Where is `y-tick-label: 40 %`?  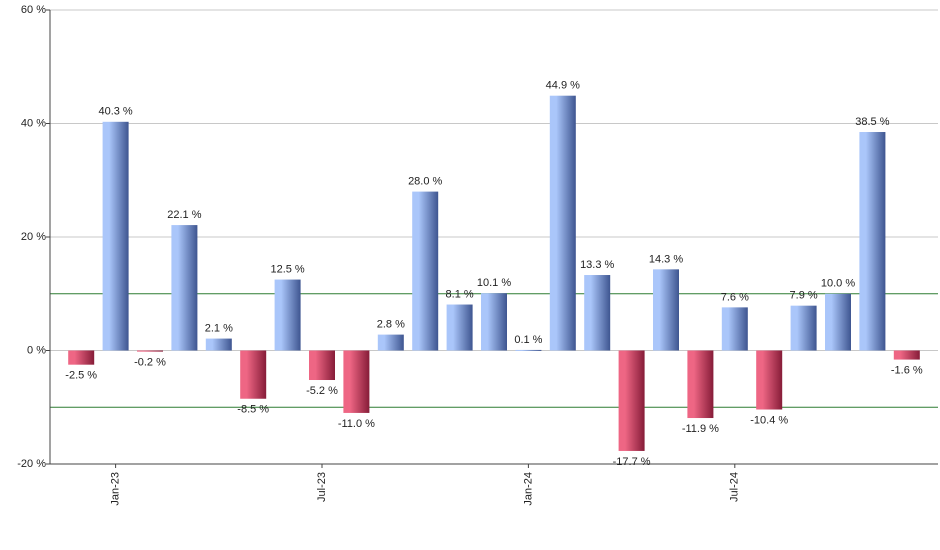
y-tick-label: 40 % is located at coordinates (33, 123).